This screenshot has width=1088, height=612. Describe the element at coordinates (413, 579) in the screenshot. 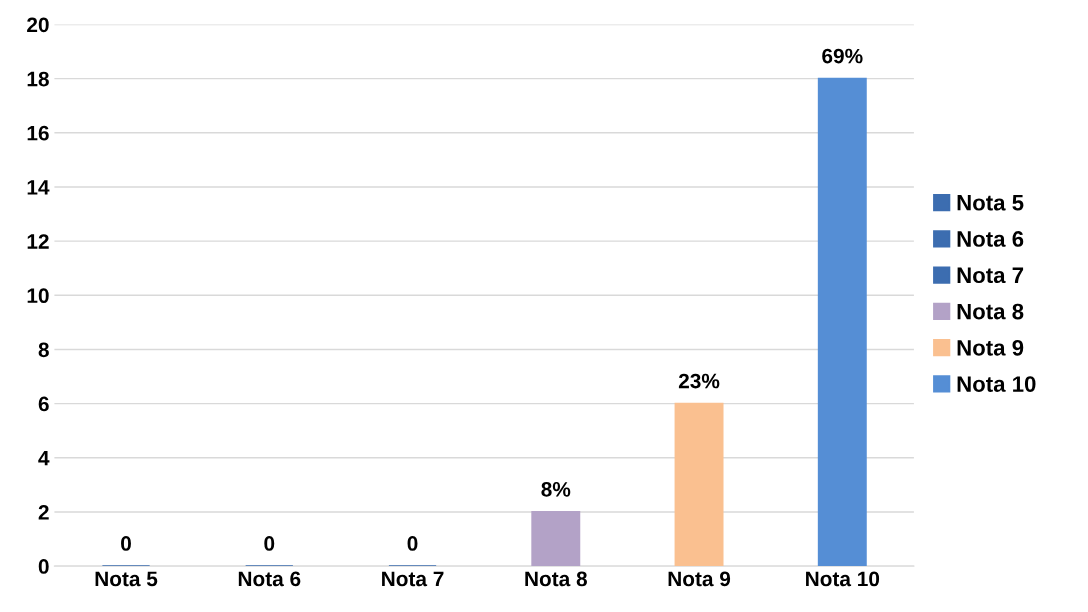

I see `x-tick-label: Nota 7` at that location.